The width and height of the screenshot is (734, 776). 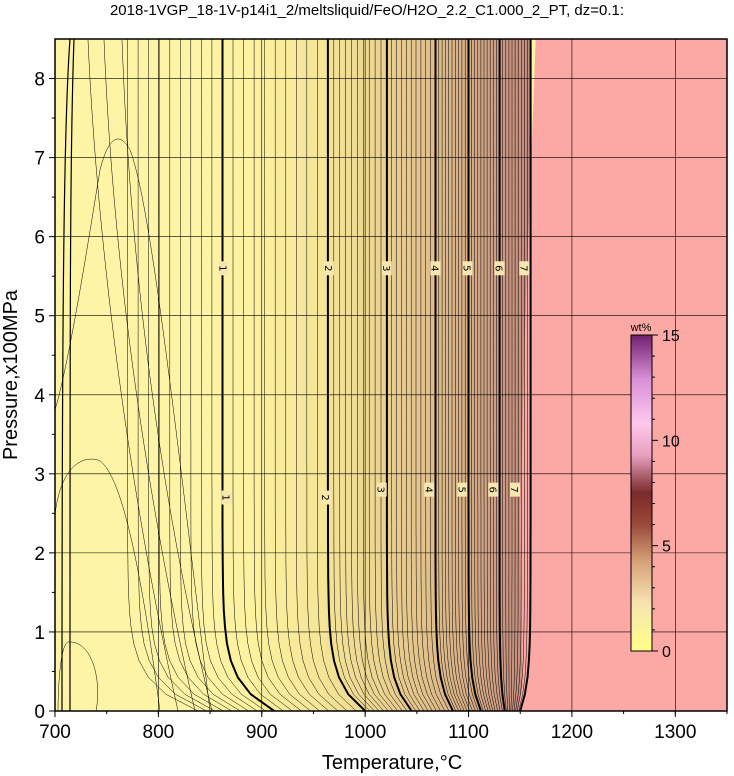 What do you see at coordinates (39, 317) in the screenshot?
I see `y-tick-label: 5` at bounding box center [39, 317].